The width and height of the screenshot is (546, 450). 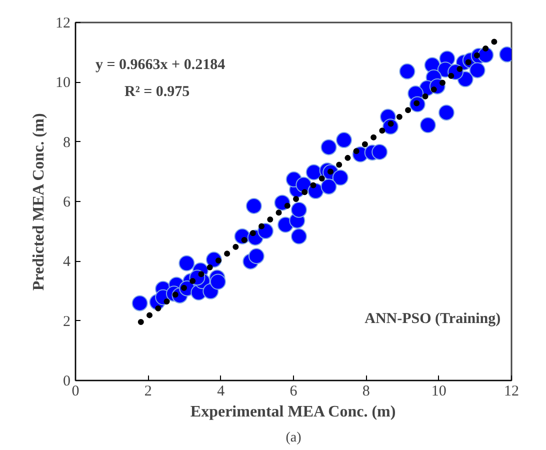 I want to click on x-tick-label: 12, so click(x=511, y=392).